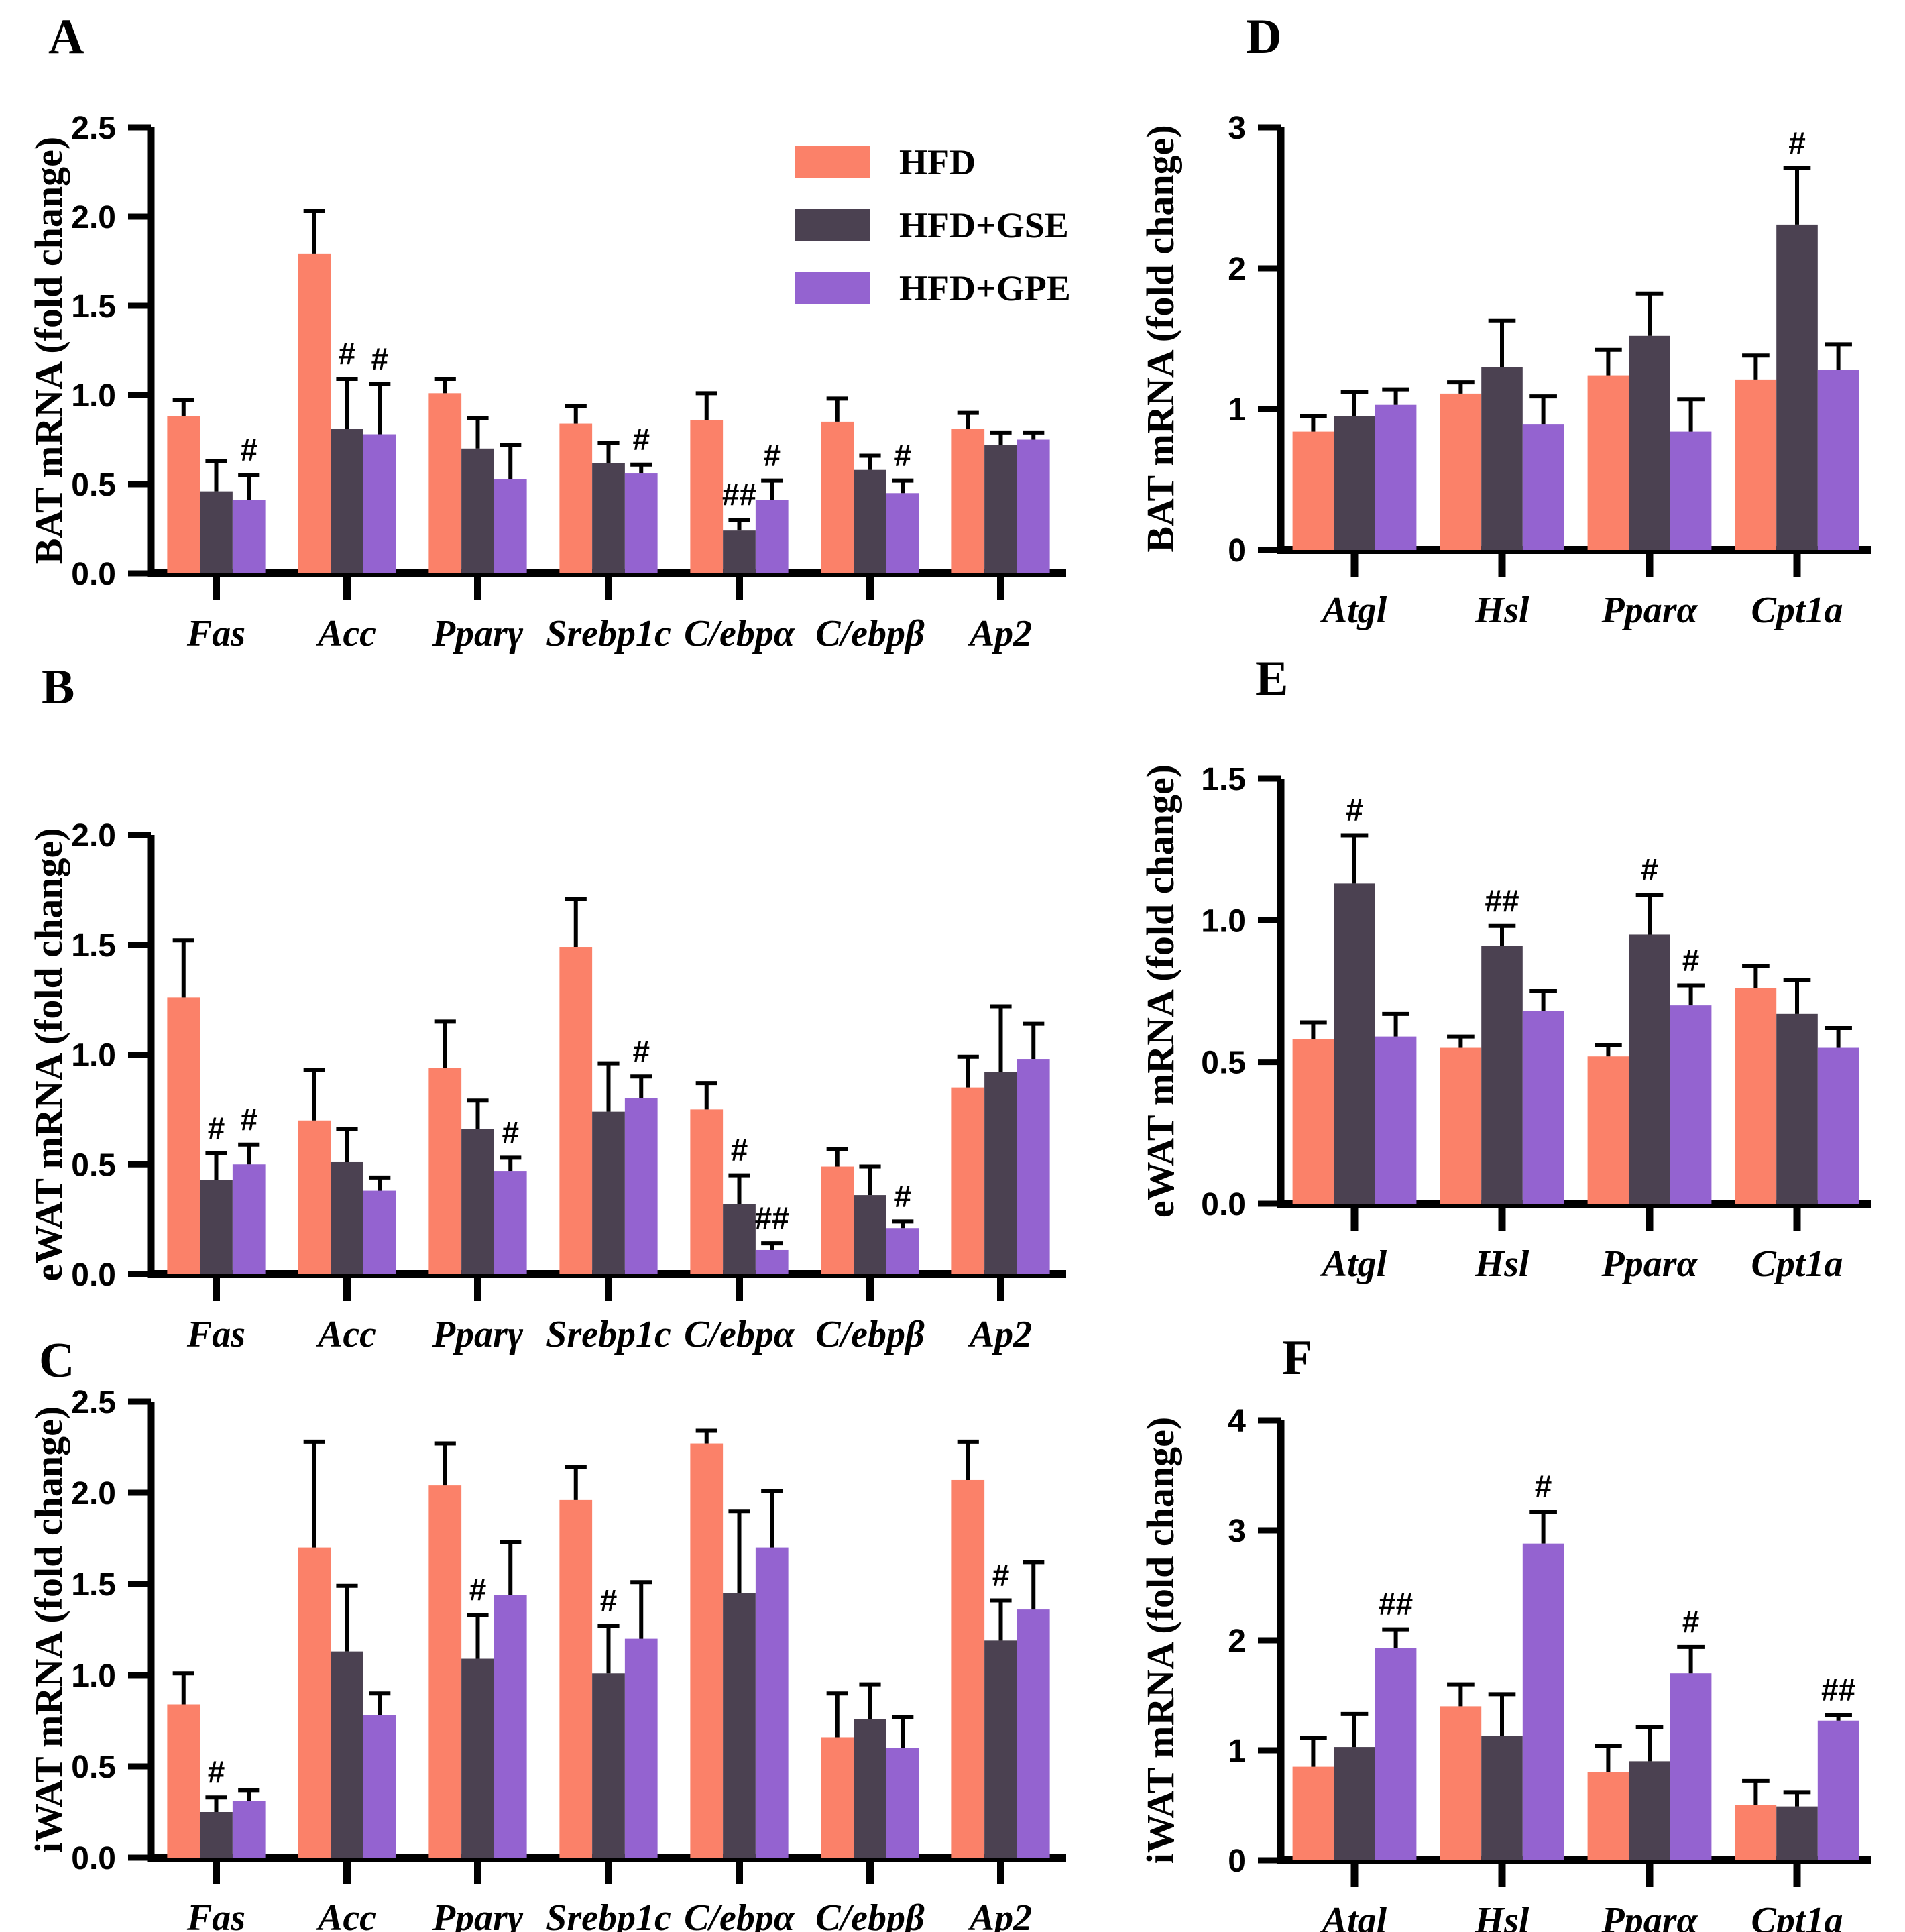 The height and width of the screenshot is (1932, 1905). I want to click on category-label: Cpt1a, so click(1797, 1264).